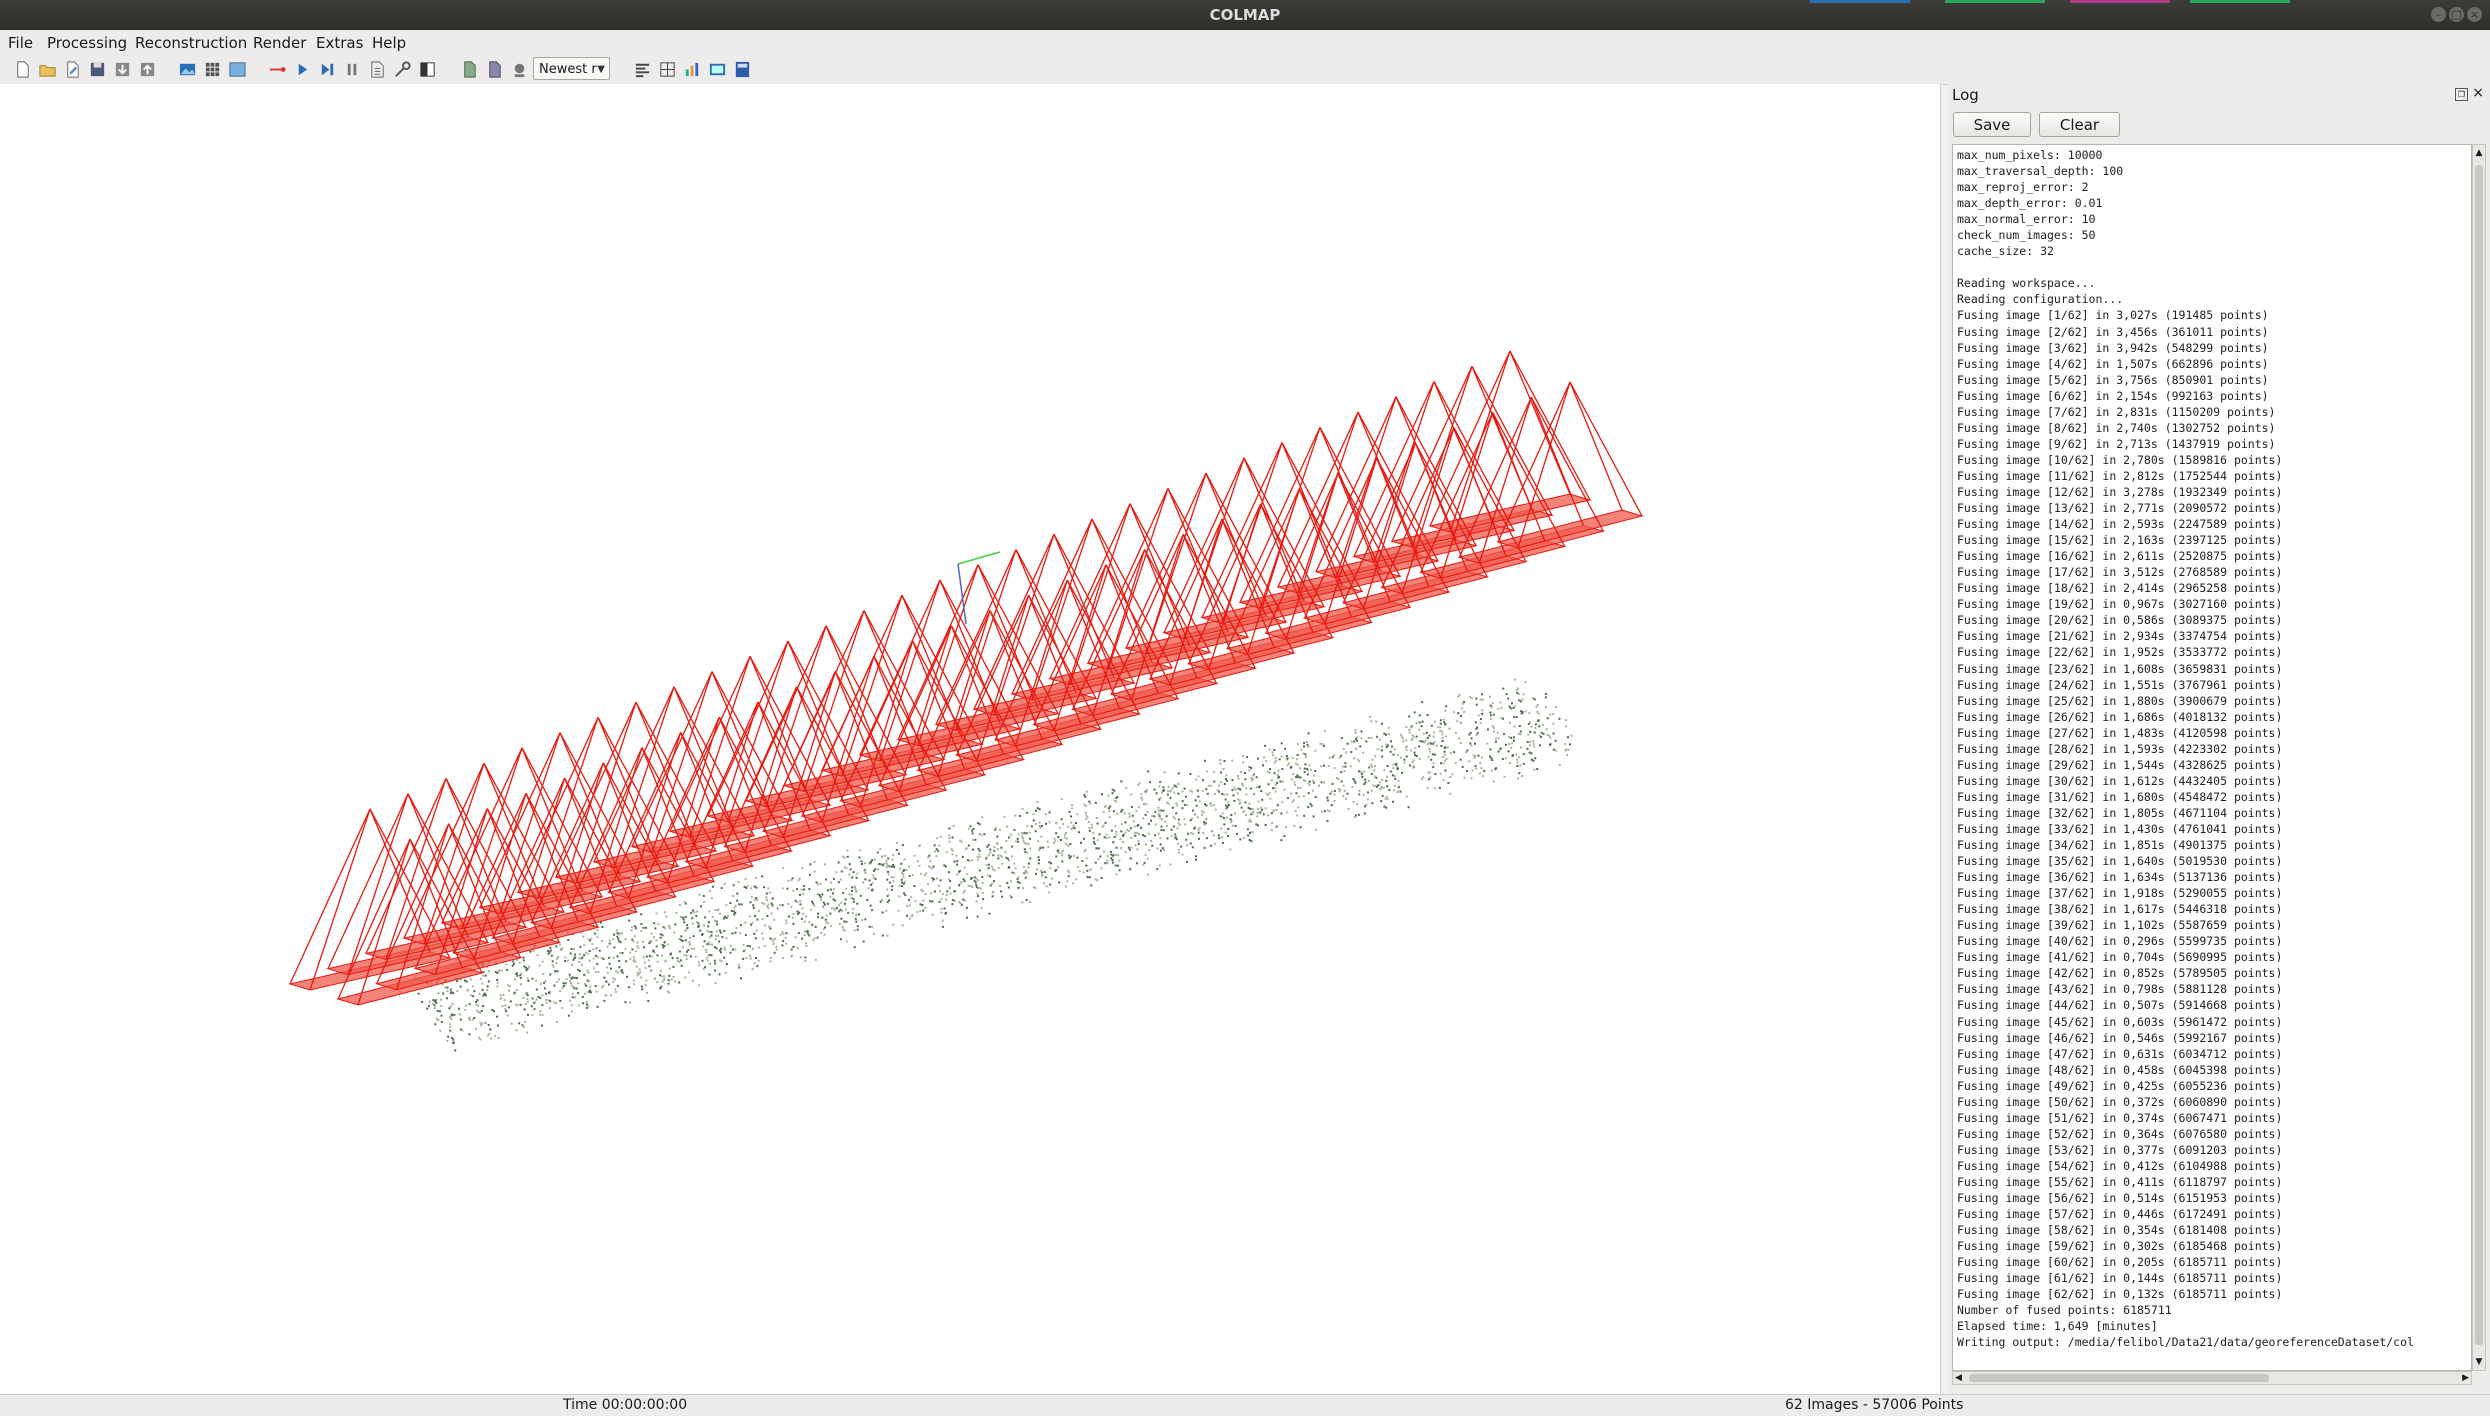  I want to click on menu-help: Help, so click(389, 43).